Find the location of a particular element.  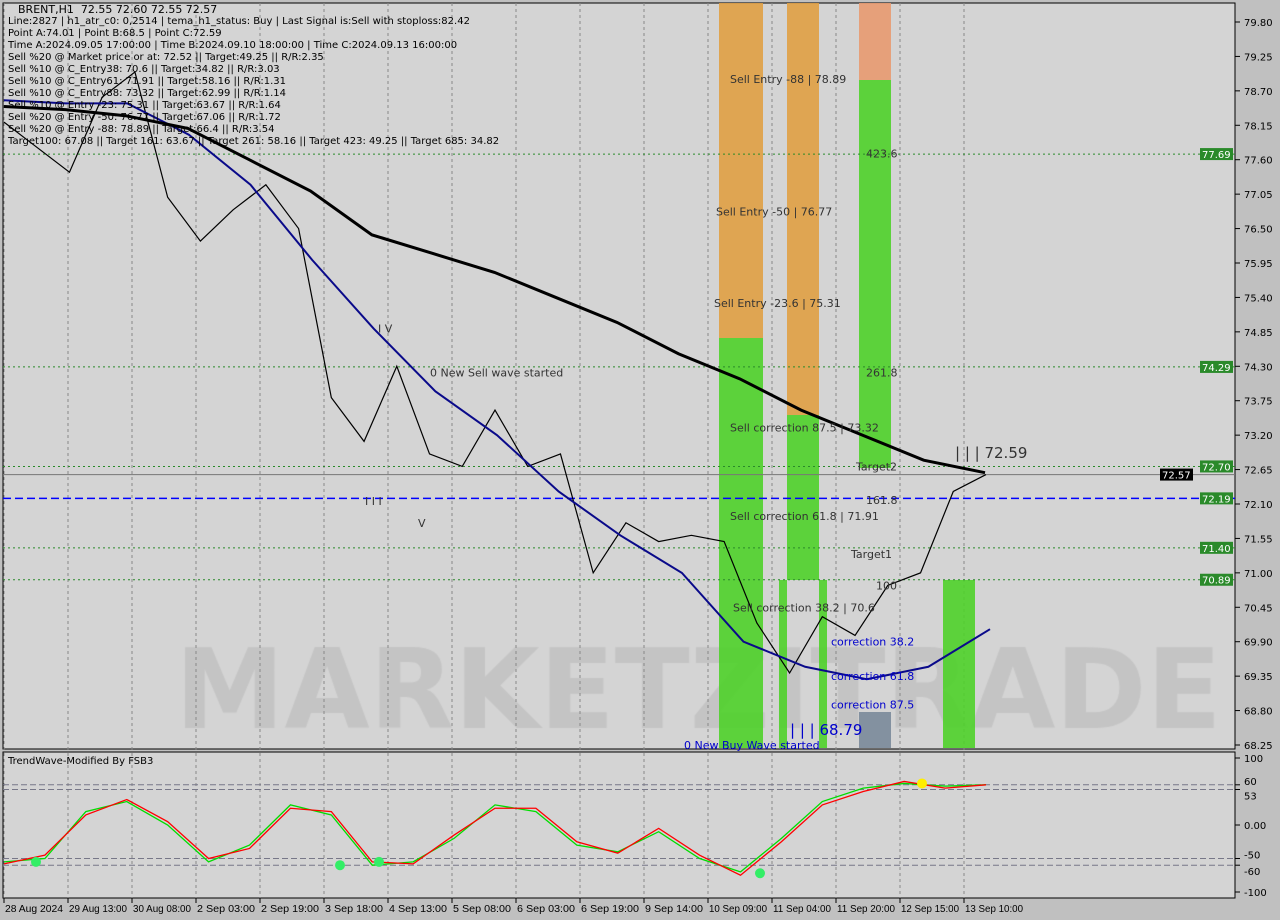

level-label: 70.89 is located at coordinates (1216, 581).